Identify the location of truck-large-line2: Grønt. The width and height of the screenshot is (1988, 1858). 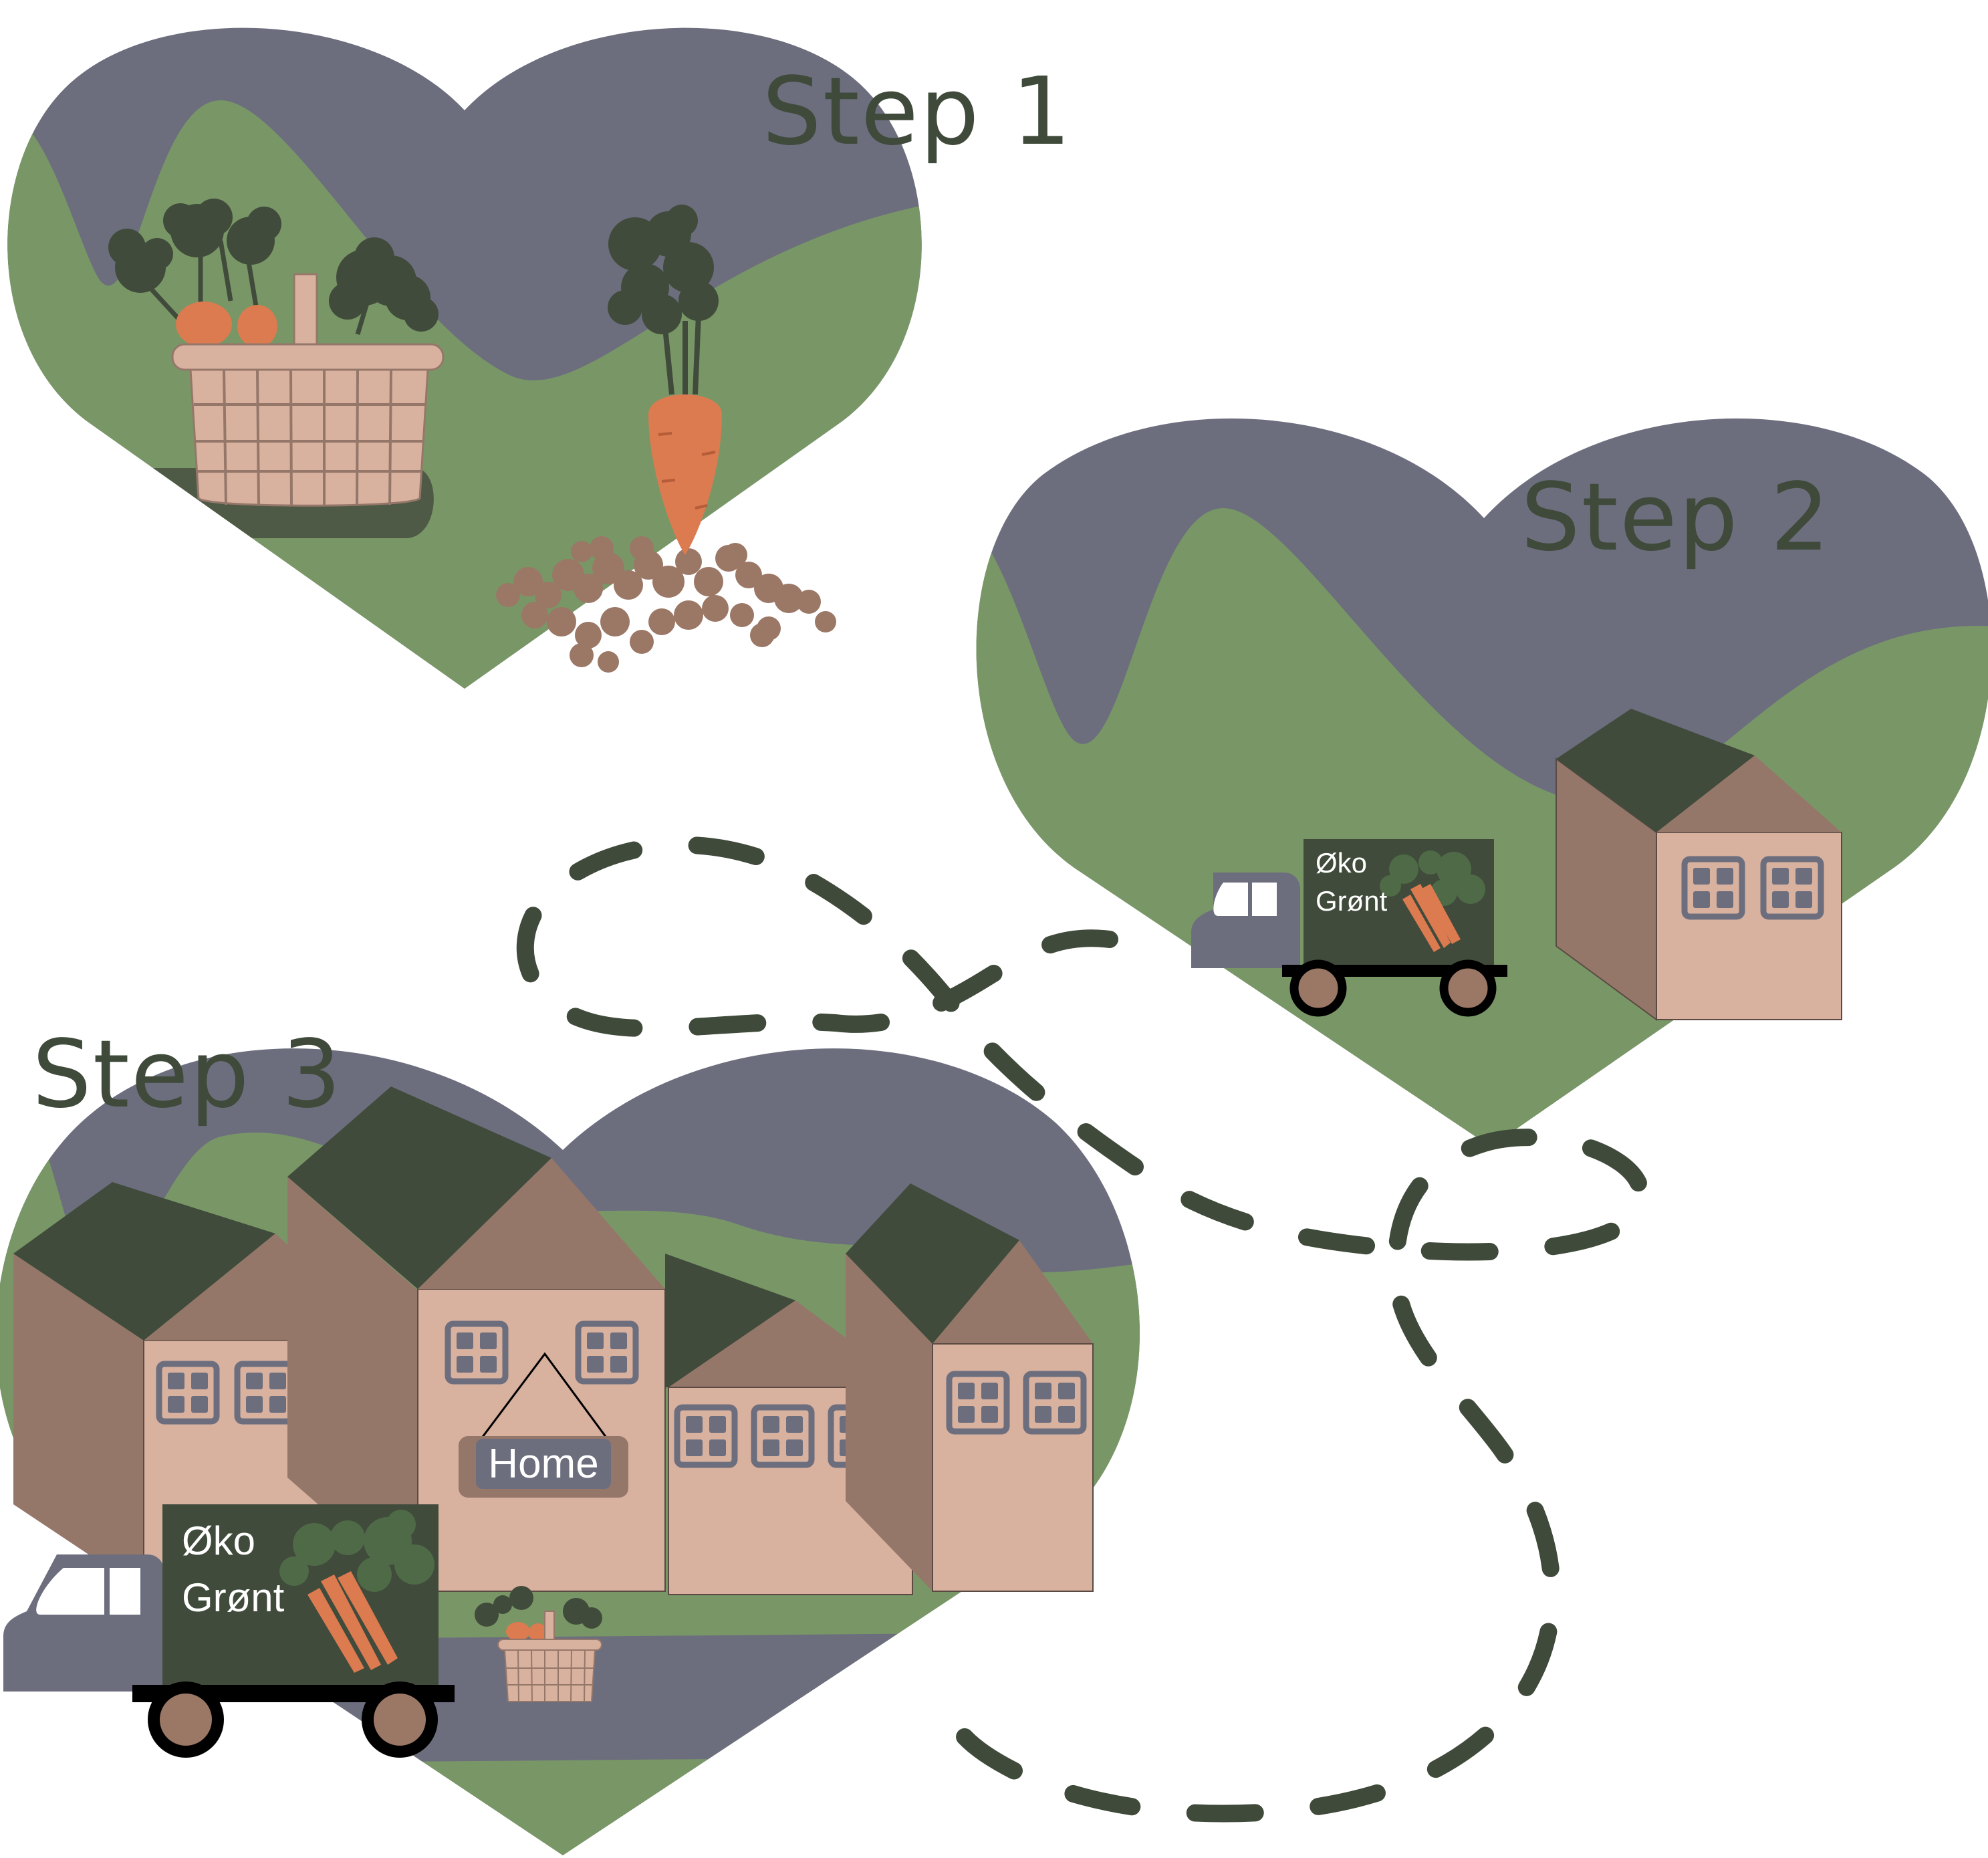
(233, 1597).